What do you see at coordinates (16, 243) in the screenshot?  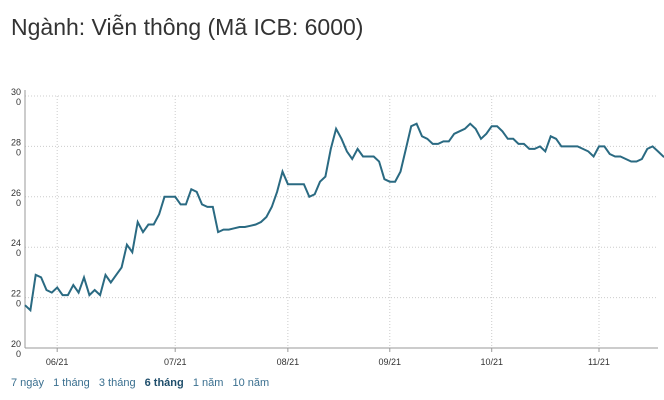 I see `y-tick-label: 24` at bounding box center [16, 243].